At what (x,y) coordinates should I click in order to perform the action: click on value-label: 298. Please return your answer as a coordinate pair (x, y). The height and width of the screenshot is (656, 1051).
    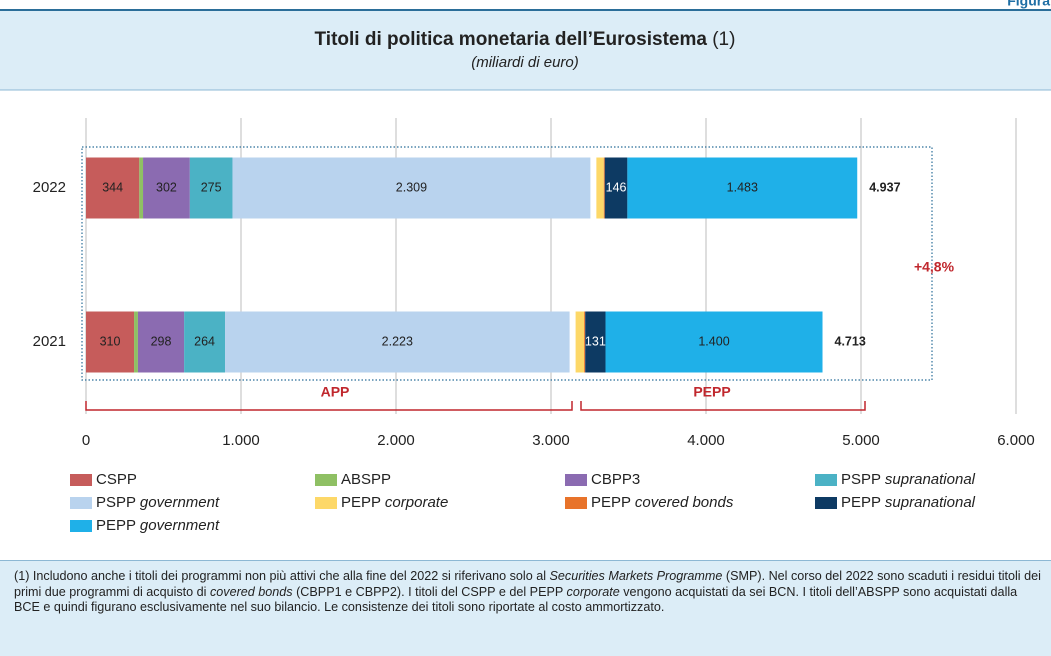
    Looking at the image, I should click on (161, 341).